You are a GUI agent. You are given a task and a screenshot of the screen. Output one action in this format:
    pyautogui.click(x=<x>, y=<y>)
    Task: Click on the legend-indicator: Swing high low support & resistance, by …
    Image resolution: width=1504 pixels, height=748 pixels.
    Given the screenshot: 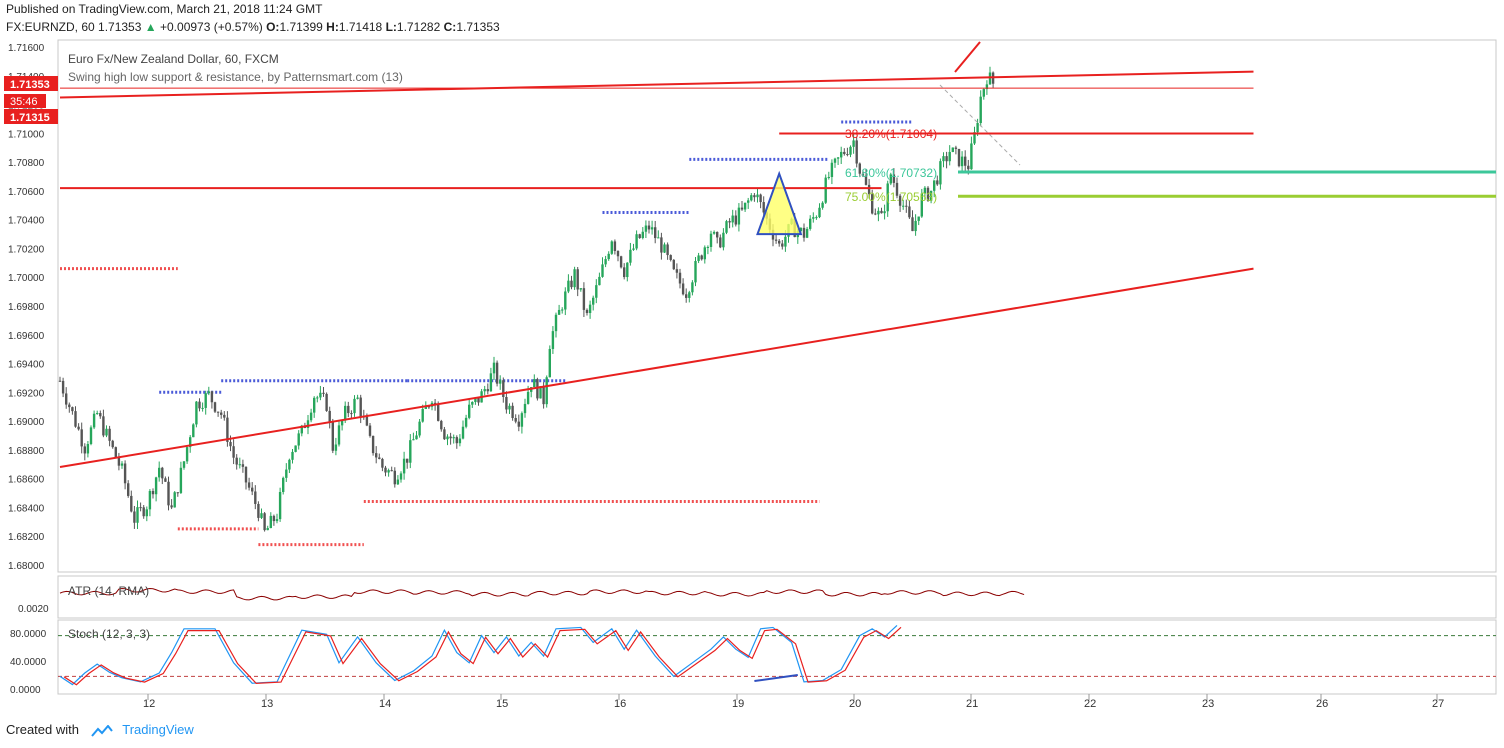 What is the action you would take?
    pyautogui.click(x=235, y=77)
    